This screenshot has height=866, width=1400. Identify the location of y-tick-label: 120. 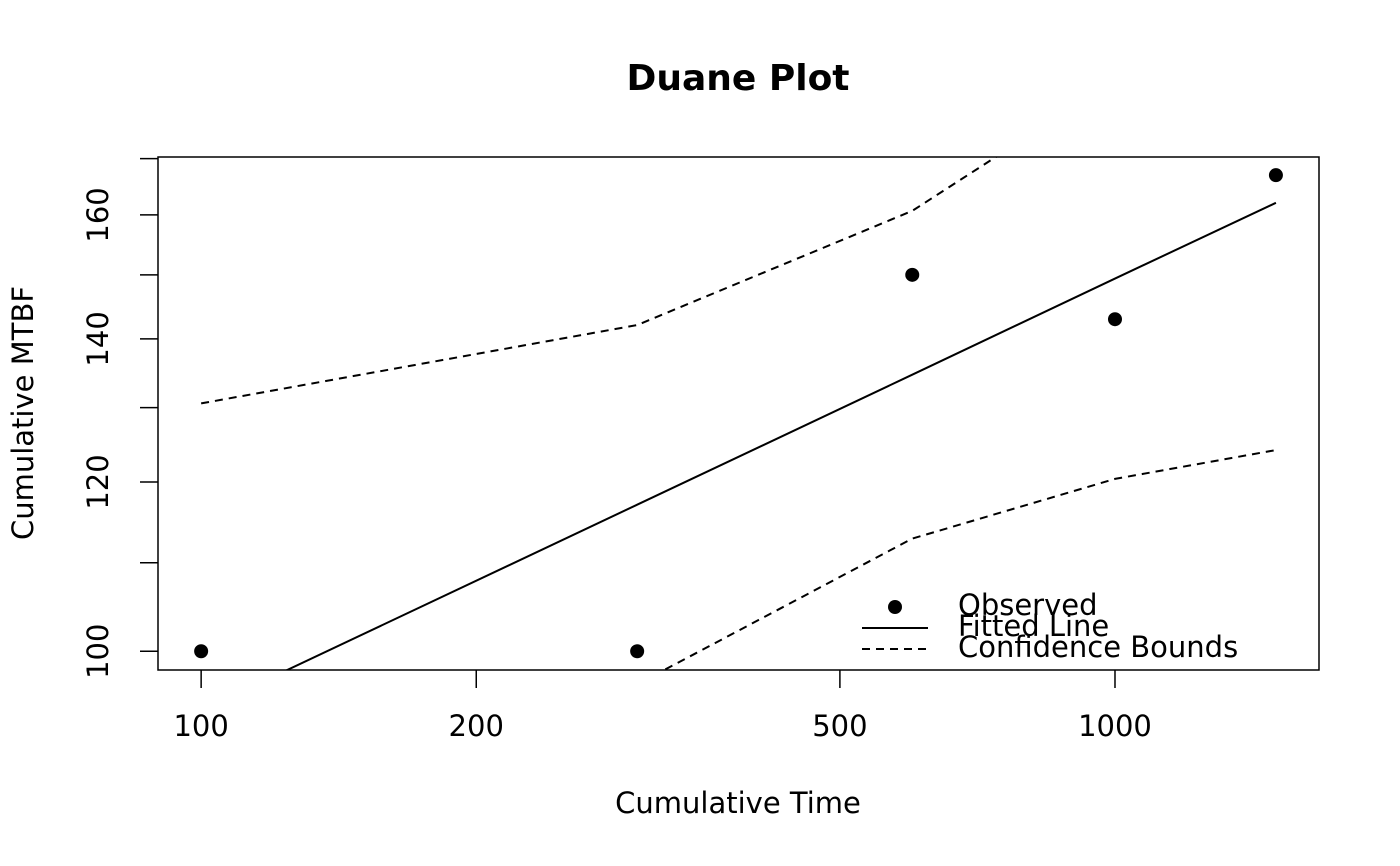
(98, 481).